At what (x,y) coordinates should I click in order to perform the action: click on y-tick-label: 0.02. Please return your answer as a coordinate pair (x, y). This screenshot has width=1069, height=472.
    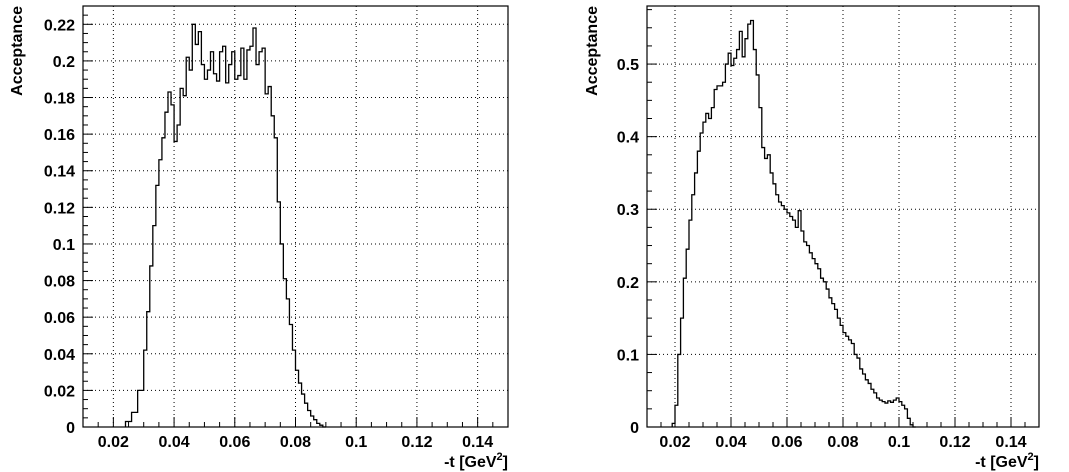
    Looking at the image, I should click on (59, 391).